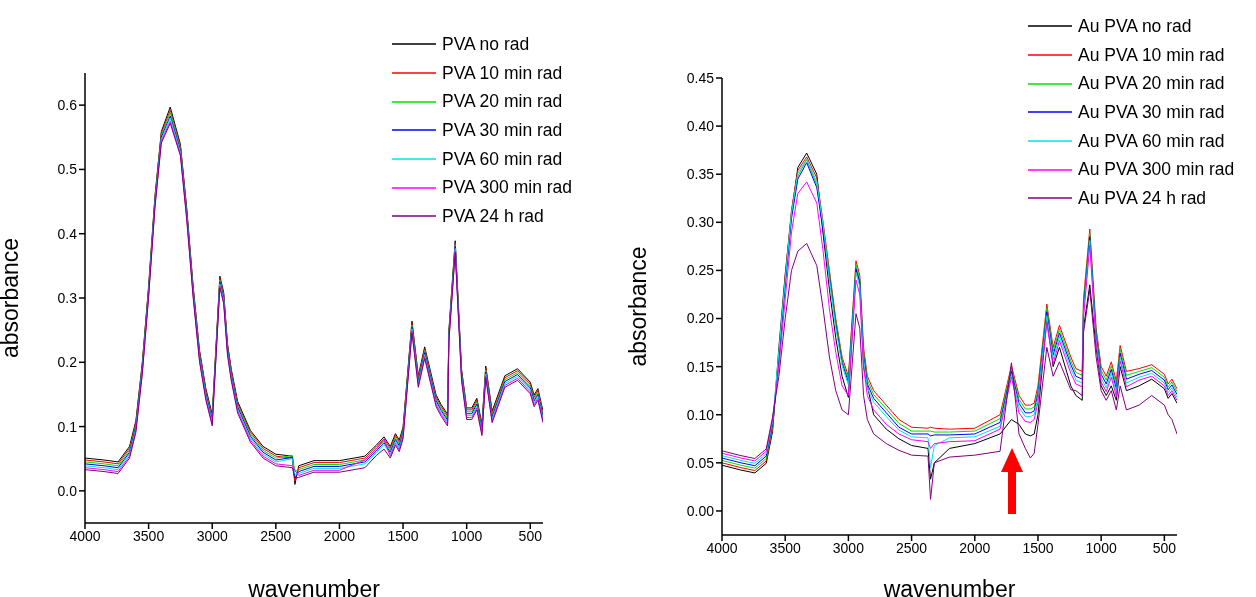 This screenshot has width=1256, height=597. What do you see at coordinates (700, 510) in the screenshot?
I see `y-tick-label: 0.00` at bounding box center [700, 510].